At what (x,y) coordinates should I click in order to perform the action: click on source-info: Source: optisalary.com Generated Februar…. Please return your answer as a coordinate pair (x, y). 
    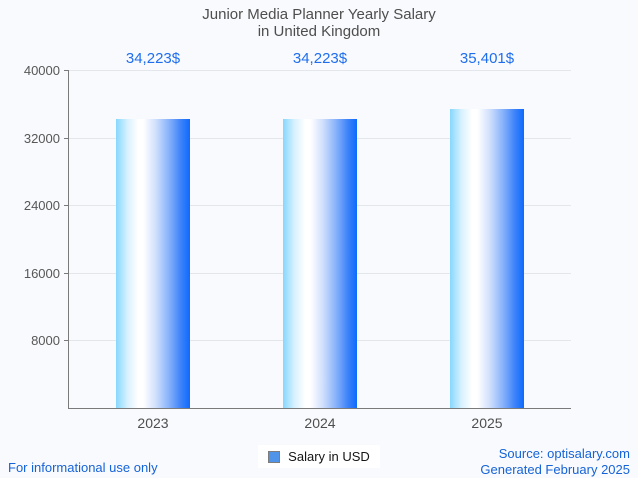
    Looking at the image, I should click on (555, 462).